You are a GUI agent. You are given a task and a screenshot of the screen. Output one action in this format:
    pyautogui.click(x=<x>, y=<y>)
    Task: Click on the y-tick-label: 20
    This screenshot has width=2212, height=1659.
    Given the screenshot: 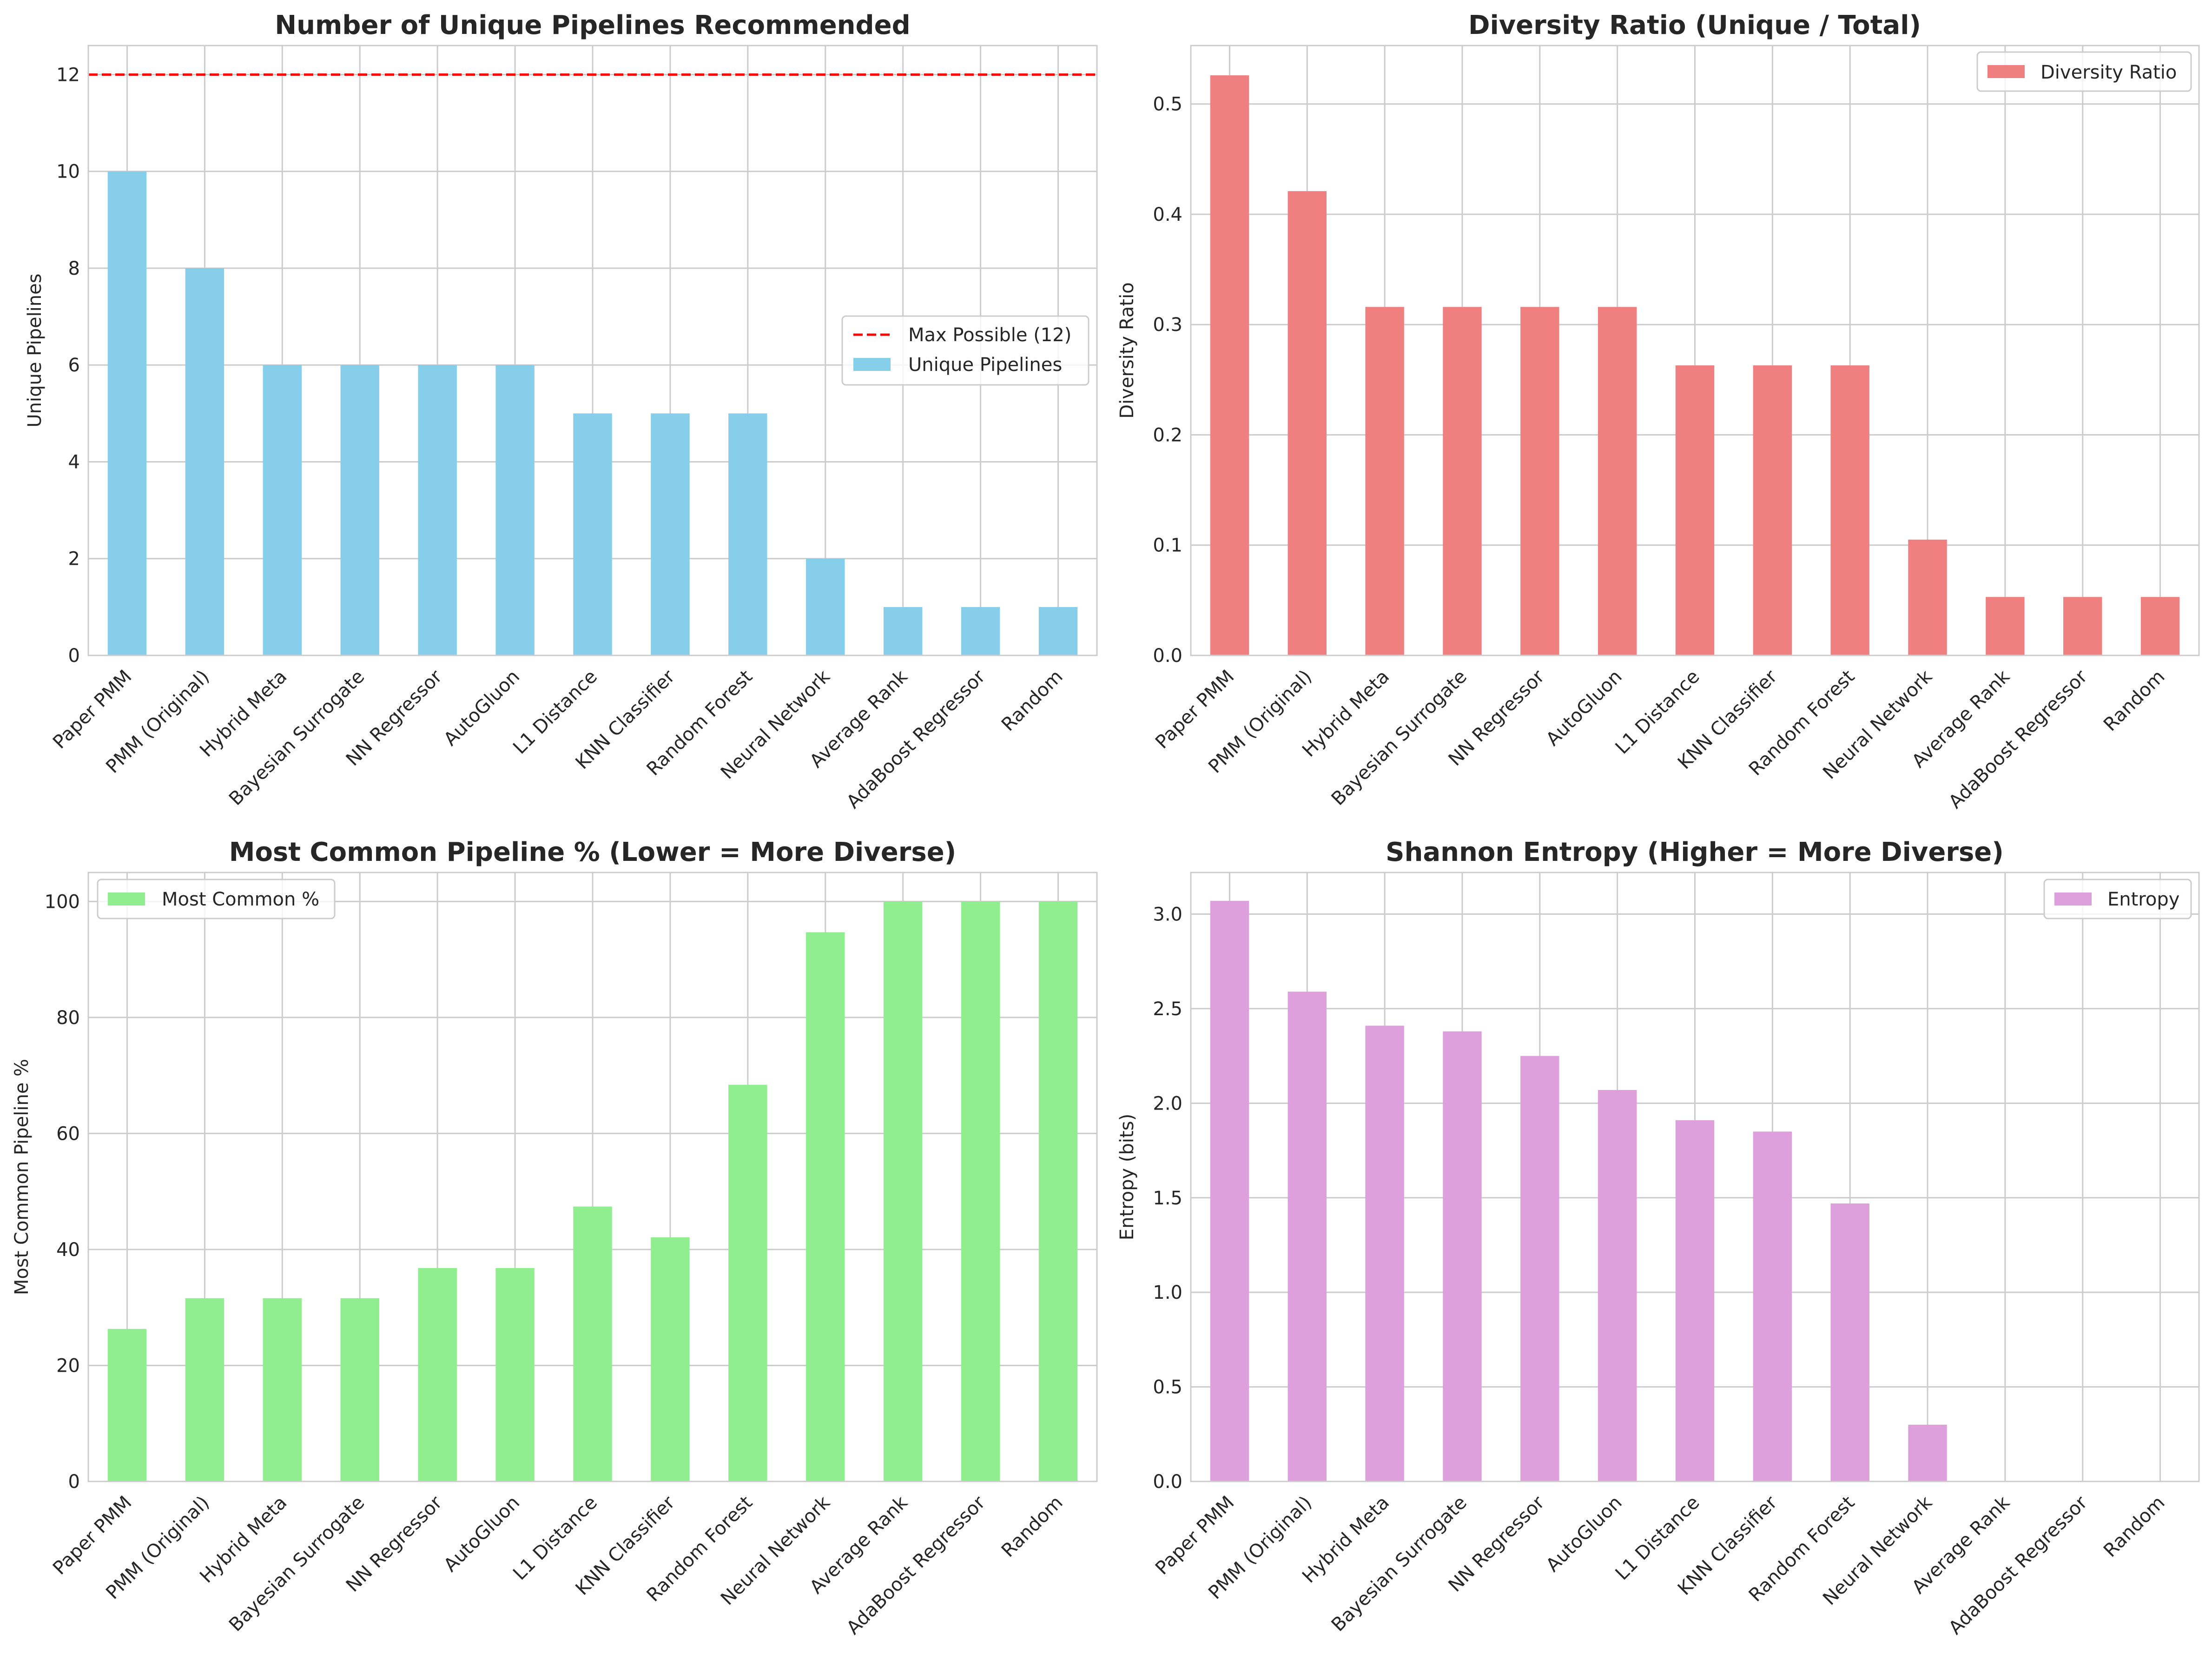 What is the action you would take?
    pyautogui.click(x=68, y=1365)
    